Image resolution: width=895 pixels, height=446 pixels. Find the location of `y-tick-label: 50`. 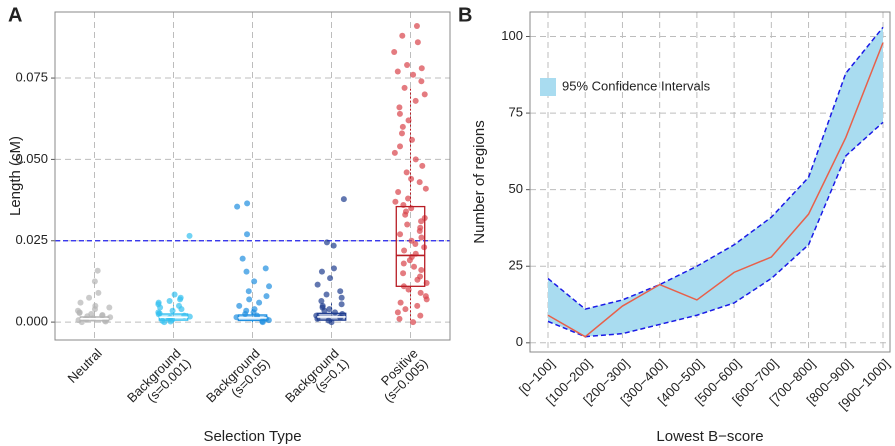

y-tick-label: 50 is located at coordinates (516, 188).